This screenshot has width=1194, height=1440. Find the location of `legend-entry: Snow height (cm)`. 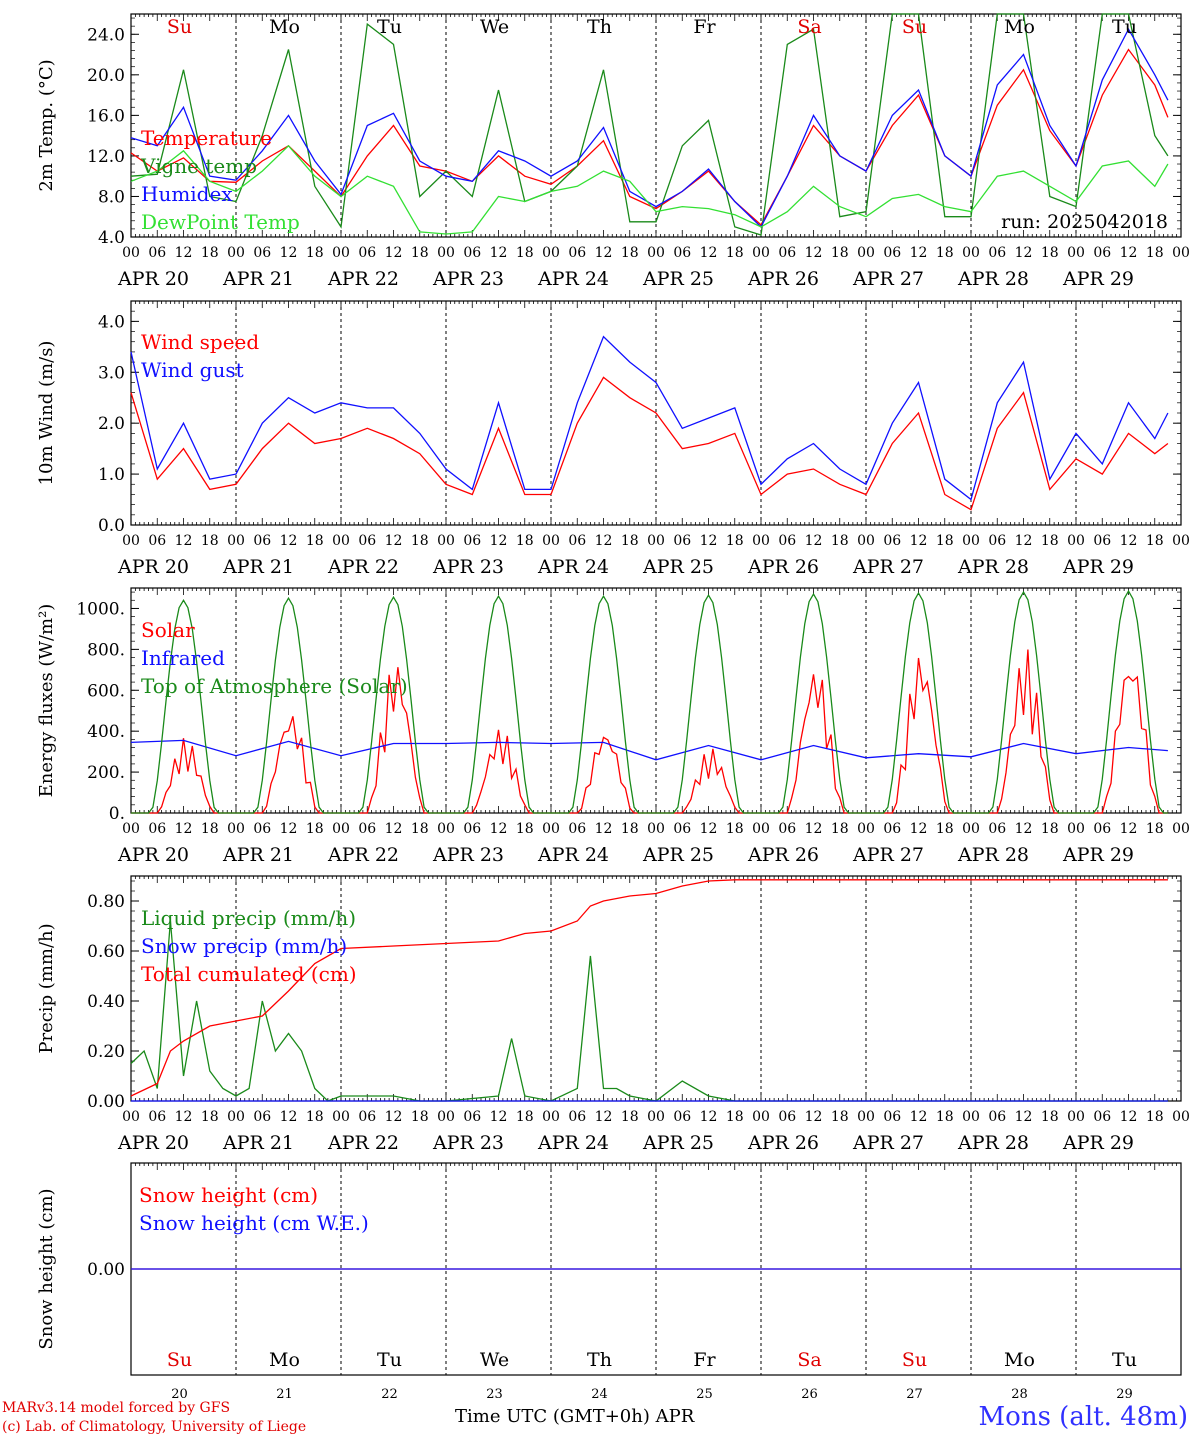

legend-entry: Snow height (cm) is located at coordinates (228, 1195).